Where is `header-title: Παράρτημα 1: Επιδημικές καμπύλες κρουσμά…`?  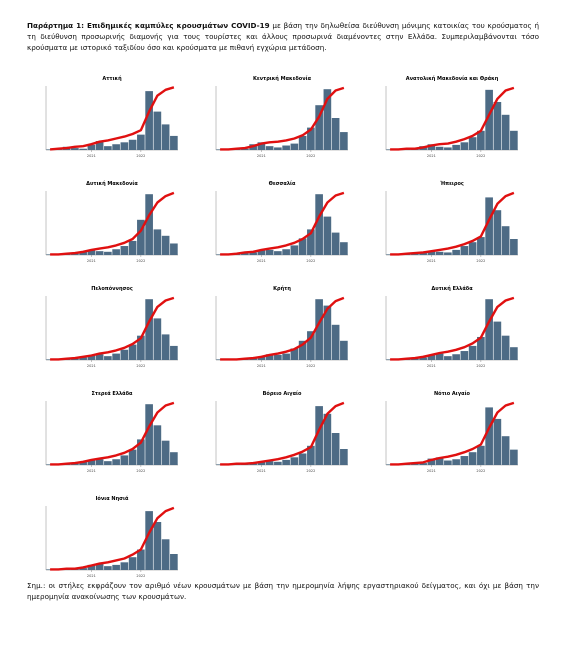 header-title: Παράρτημα 1: Επιδημικές καμπύλες κρουσμά… is located at coordinates (148, 25).